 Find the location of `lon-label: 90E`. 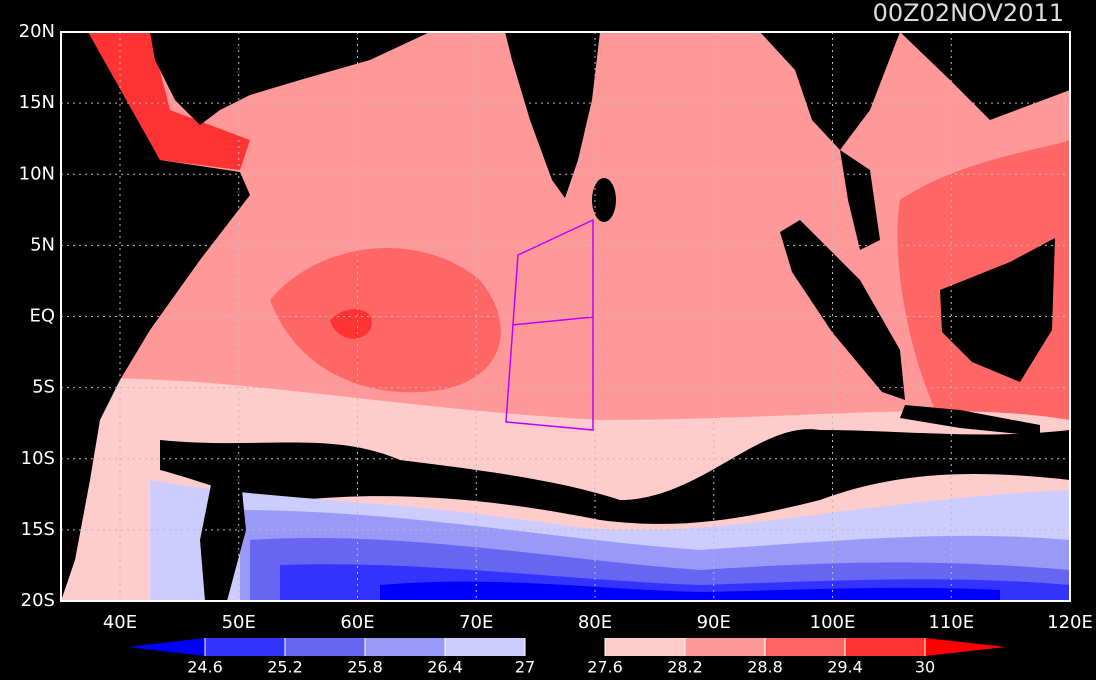

lon-label: 90E is located at coordinates (714, 622).